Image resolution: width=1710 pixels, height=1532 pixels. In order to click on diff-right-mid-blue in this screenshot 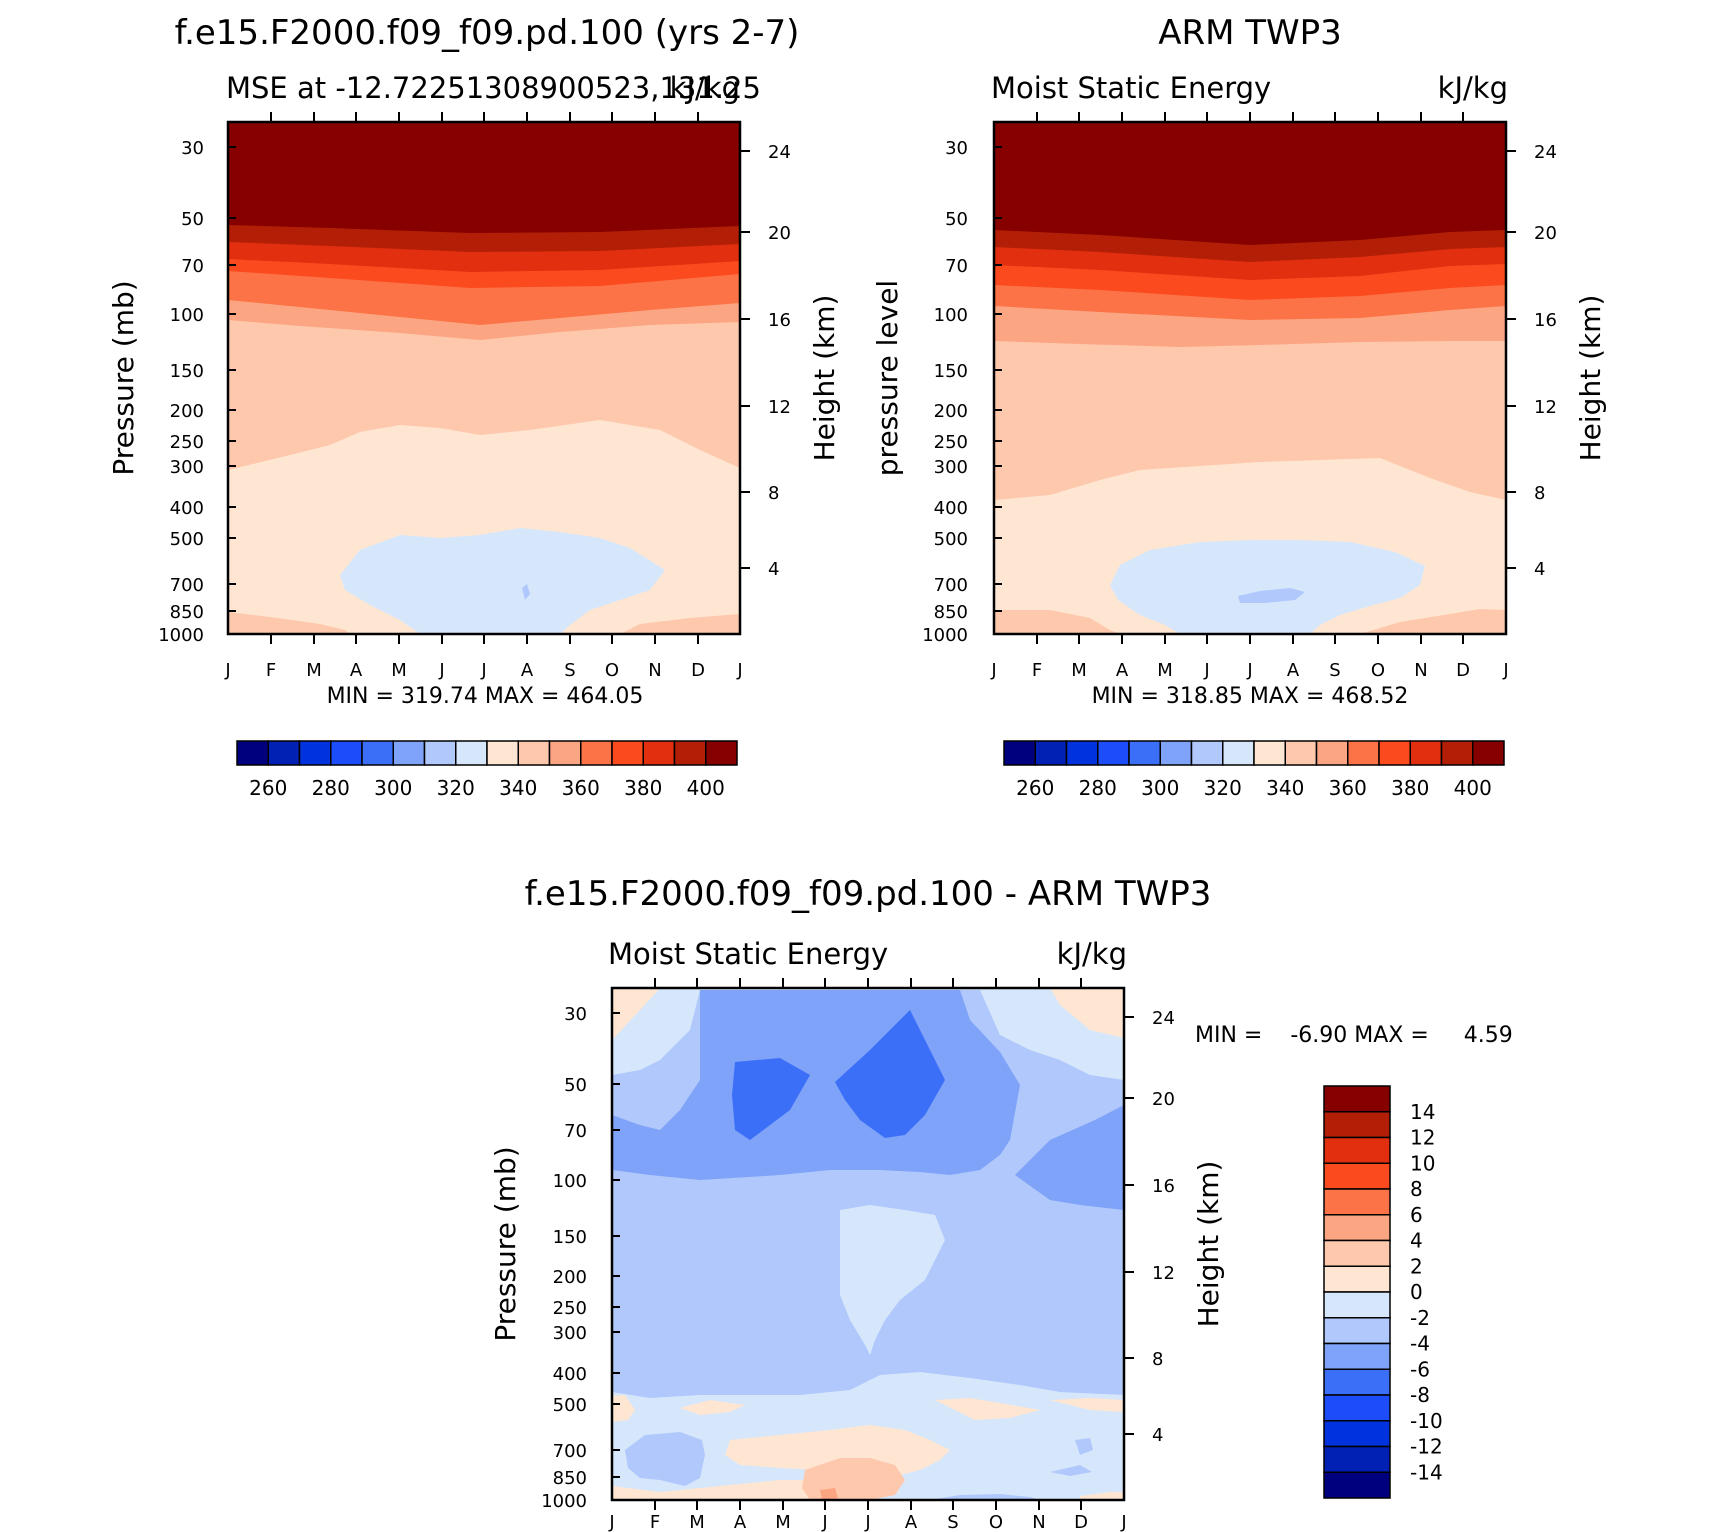, I will do `click(1069, 1157)`.